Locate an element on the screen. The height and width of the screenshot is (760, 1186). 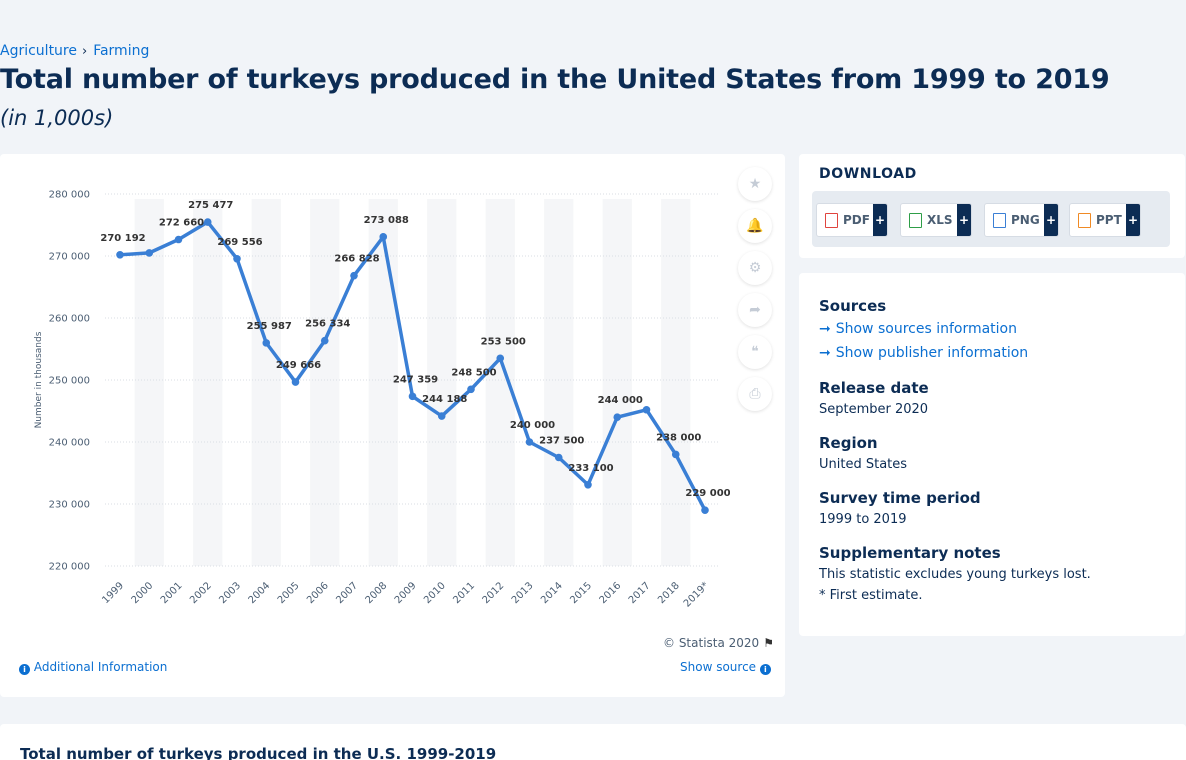
info-icon: i is located at coordinates (24, 669).